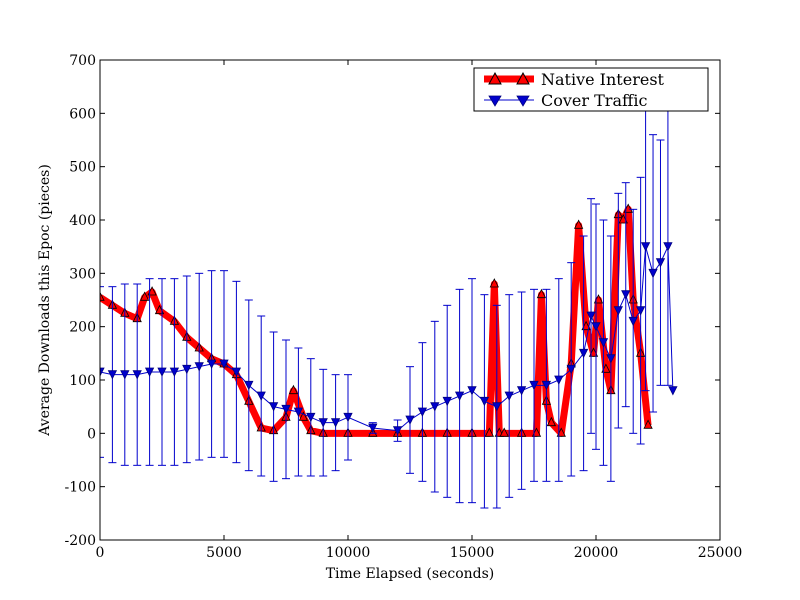  Describe the element at coordinates (224, 553) in the screenshot. I see `x-tick-label: 5000` at that location.